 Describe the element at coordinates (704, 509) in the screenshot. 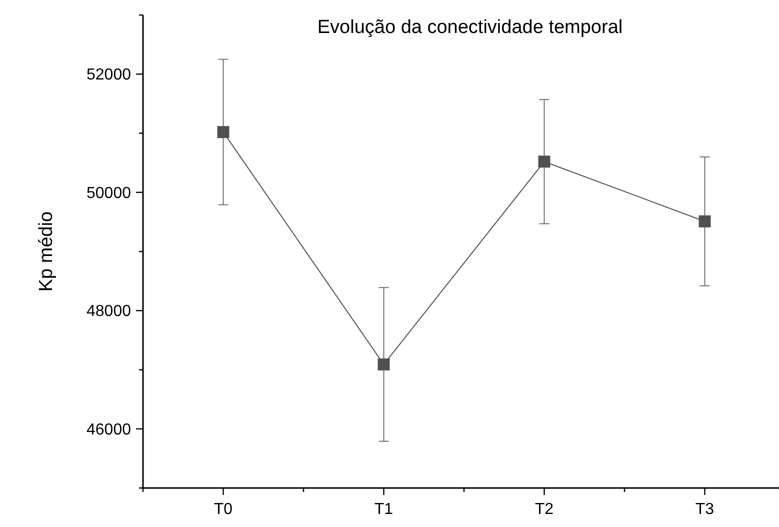

I see `x-tick-label: T3` at that location.